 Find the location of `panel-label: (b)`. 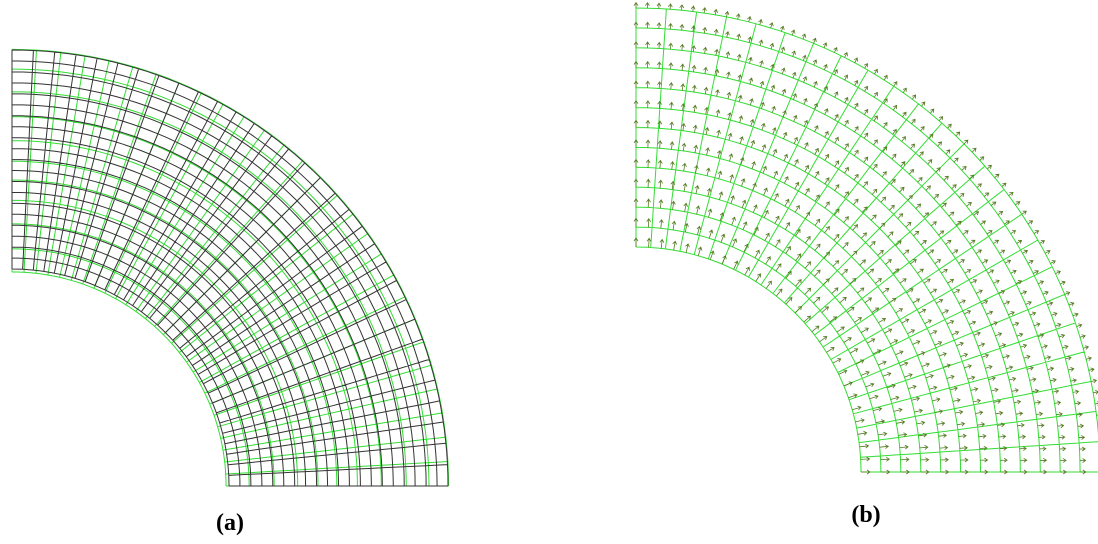

panel-label: (b) is located at coordinates (865, 515).